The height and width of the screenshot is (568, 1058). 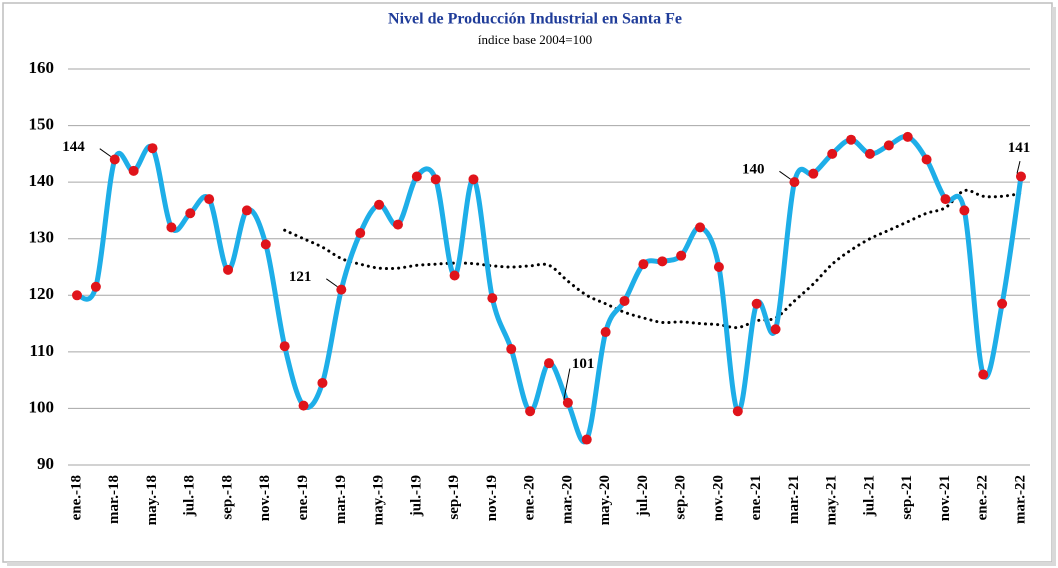 What do you see at coordinates (42, 237) in the screenshot?
I see `y-tick-label: 130` at bounding box center [42, 237].